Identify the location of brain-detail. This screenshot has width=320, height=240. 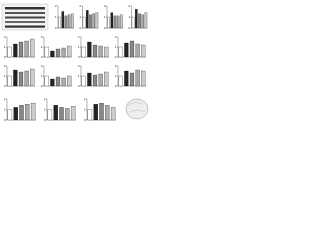
(136, 107).